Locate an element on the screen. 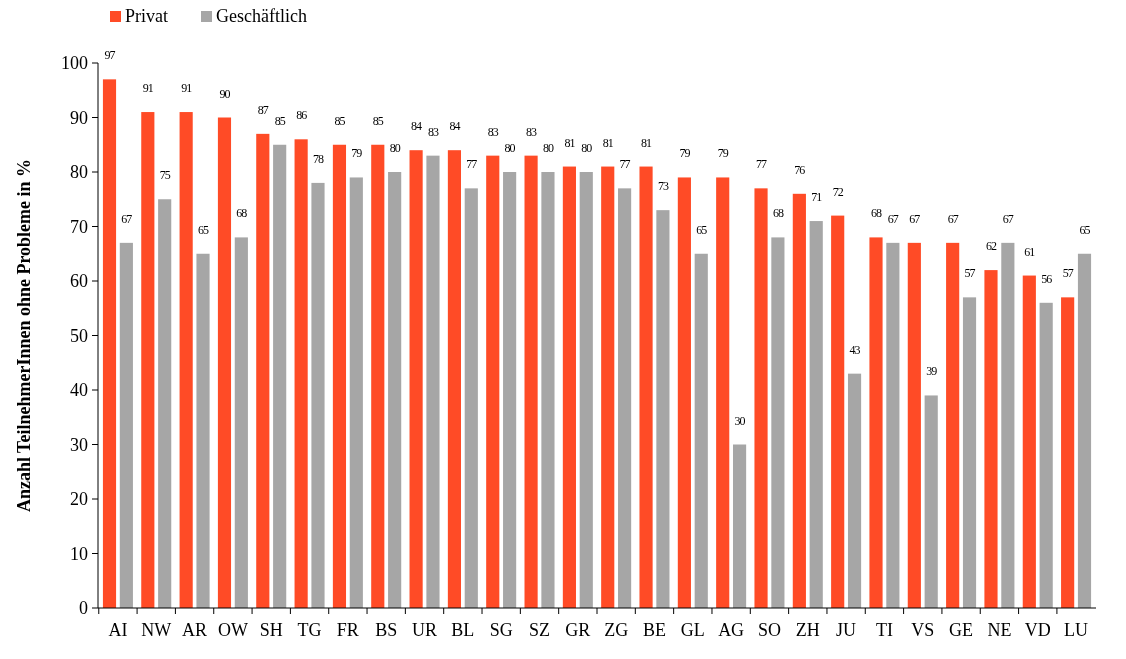  x-tick-label: TI is located at coordinates (884, 630).